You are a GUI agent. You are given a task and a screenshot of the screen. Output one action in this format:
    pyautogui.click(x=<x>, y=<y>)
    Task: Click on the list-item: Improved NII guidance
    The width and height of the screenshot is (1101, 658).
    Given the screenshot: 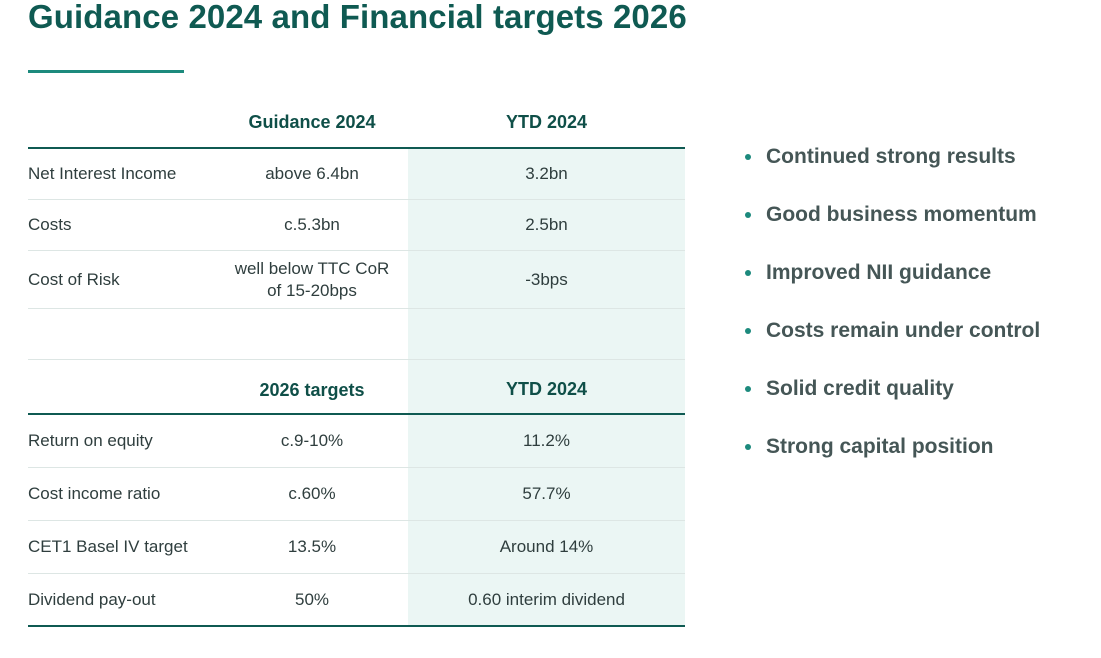 What is the action you would take?
    pyautogui.click(x=892, y=273)
    